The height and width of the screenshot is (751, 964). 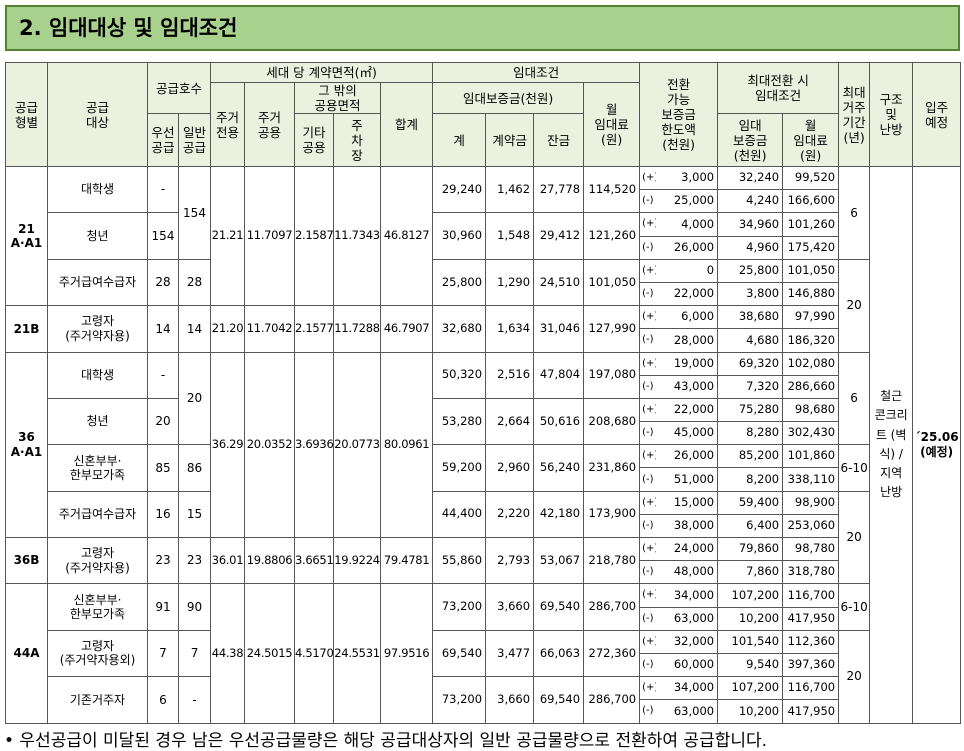 What do you see at coordinates (510, 468) in the screenshot?
I see `cell: 2,960` at bounding box center [510, 468].